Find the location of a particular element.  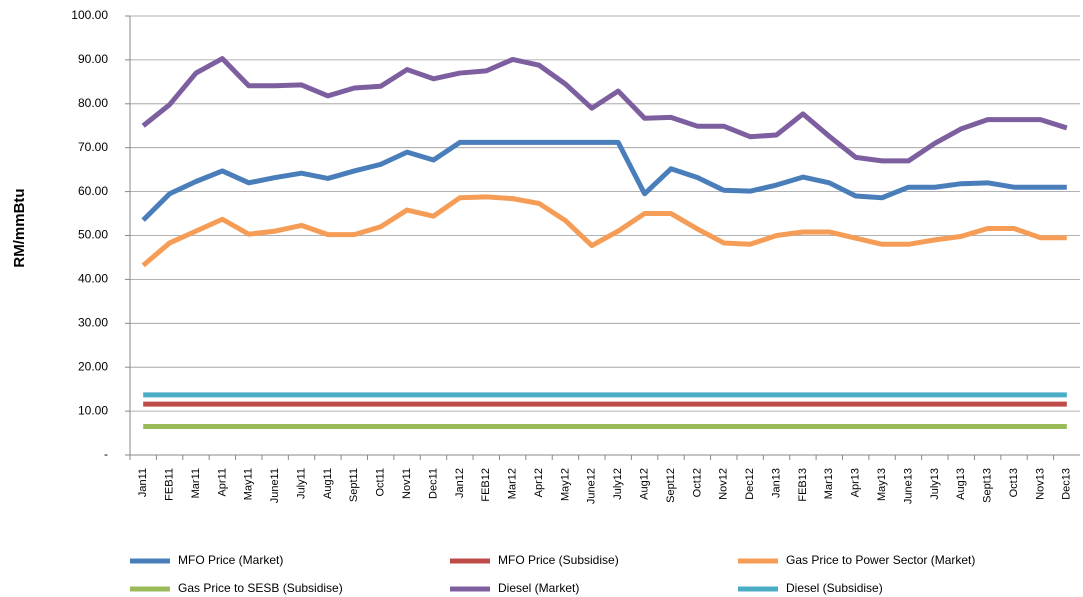

y-tick-label: 40.00 is located at coordinates (93, 279).